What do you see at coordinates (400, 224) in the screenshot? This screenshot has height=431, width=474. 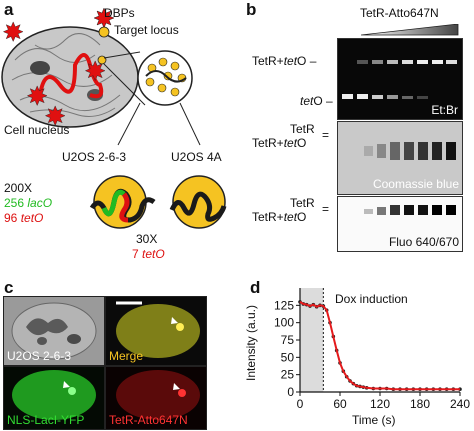 I see `gel-fluo: Fluo 640/670` at bounding box center [400, 224].